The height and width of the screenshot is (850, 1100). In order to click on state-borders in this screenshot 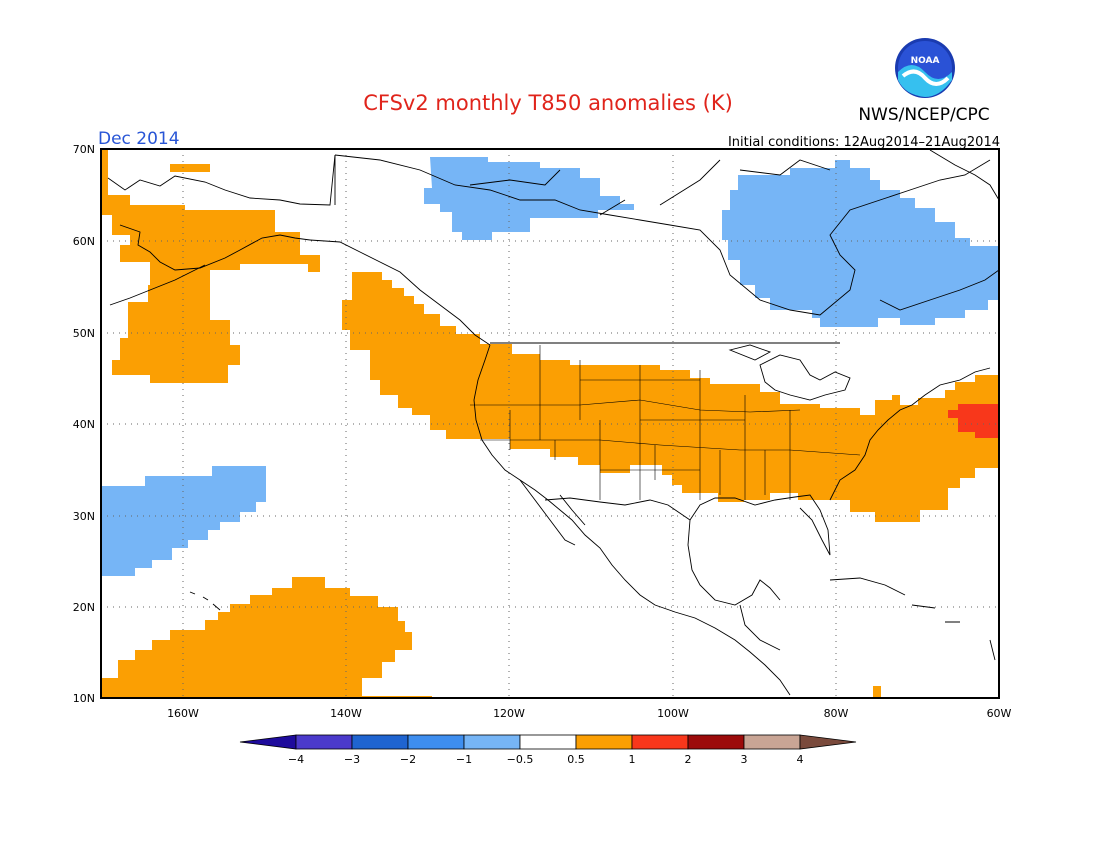, I will do `click(665, 422)`.